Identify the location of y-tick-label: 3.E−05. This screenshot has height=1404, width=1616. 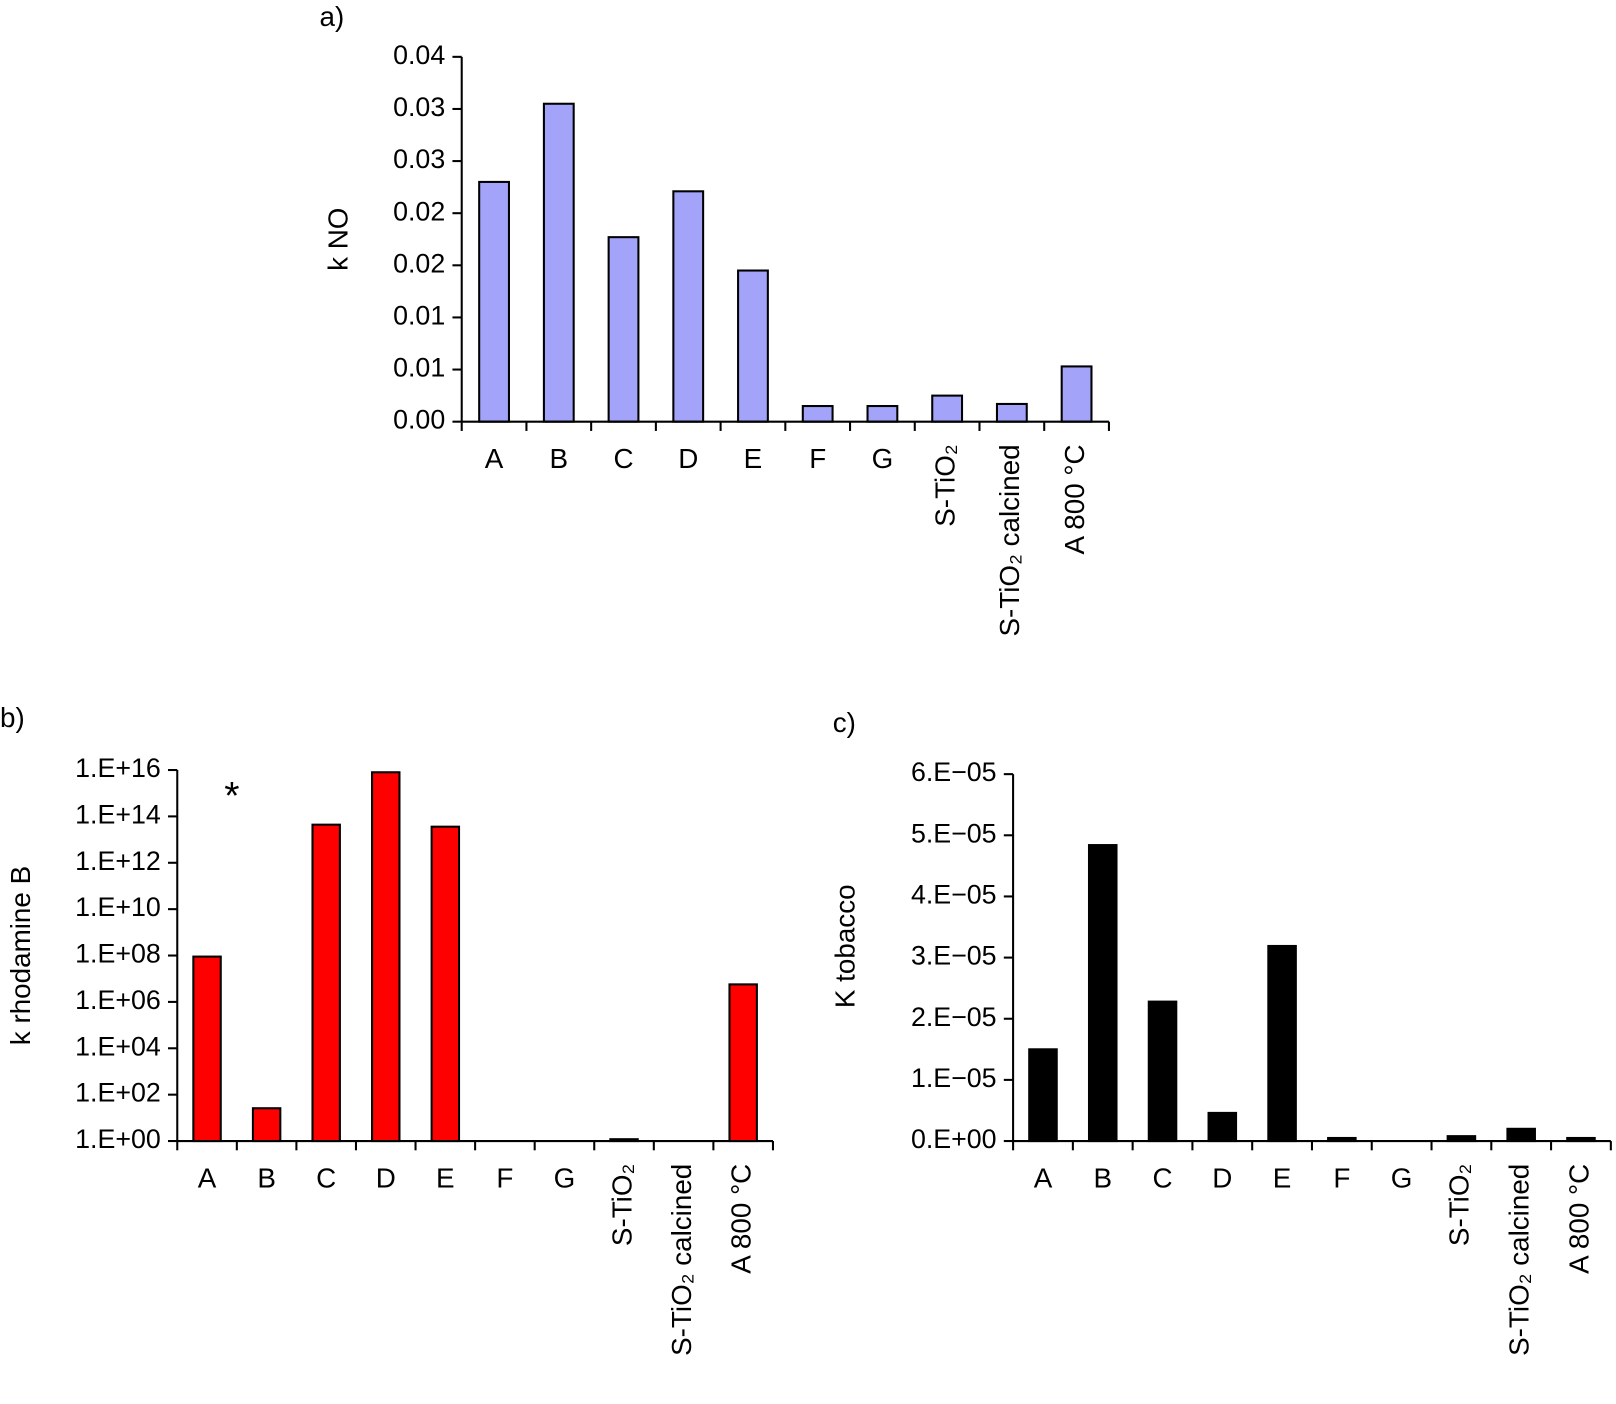
(954, 956).